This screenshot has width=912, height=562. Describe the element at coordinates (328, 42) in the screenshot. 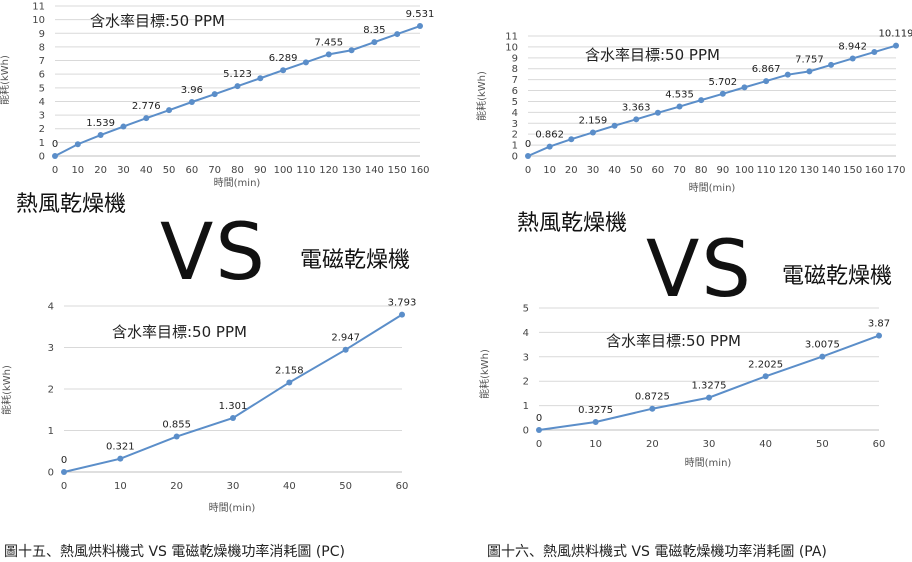

I see `data-label: 7.455` at that location.